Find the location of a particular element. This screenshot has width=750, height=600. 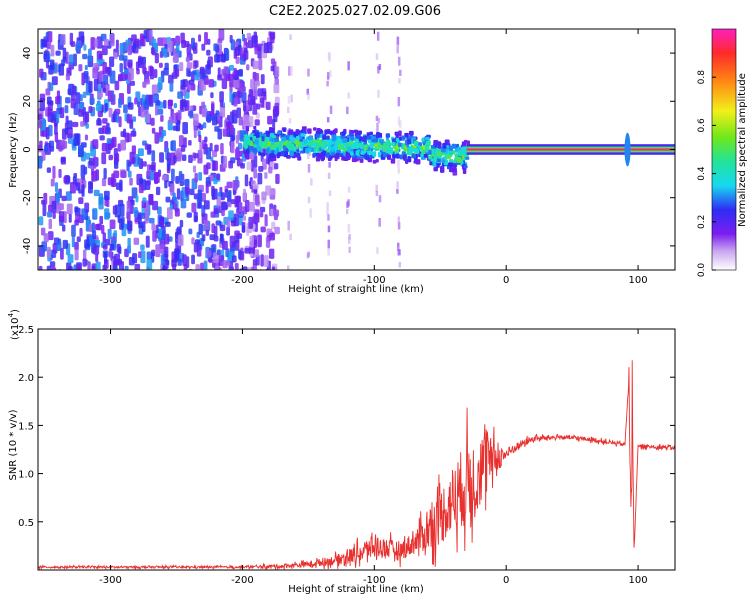

top-y-axis-label: Frequency (Hz) is located at coordinates (13, 150).